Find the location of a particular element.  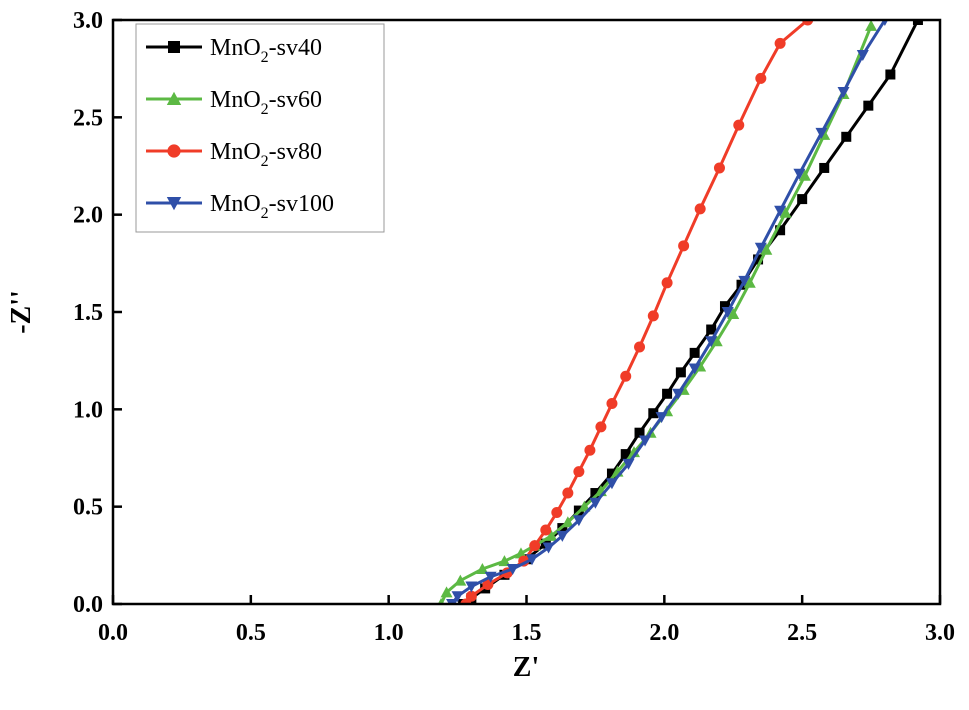

x-tick-label: 2.0 is located at coordinates (664, 633).